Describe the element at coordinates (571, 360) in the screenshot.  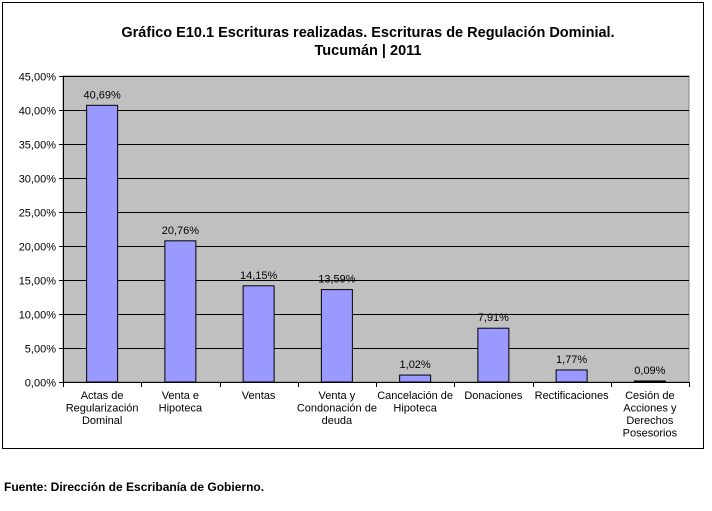
I see `data-label: 1,77%` at that location.